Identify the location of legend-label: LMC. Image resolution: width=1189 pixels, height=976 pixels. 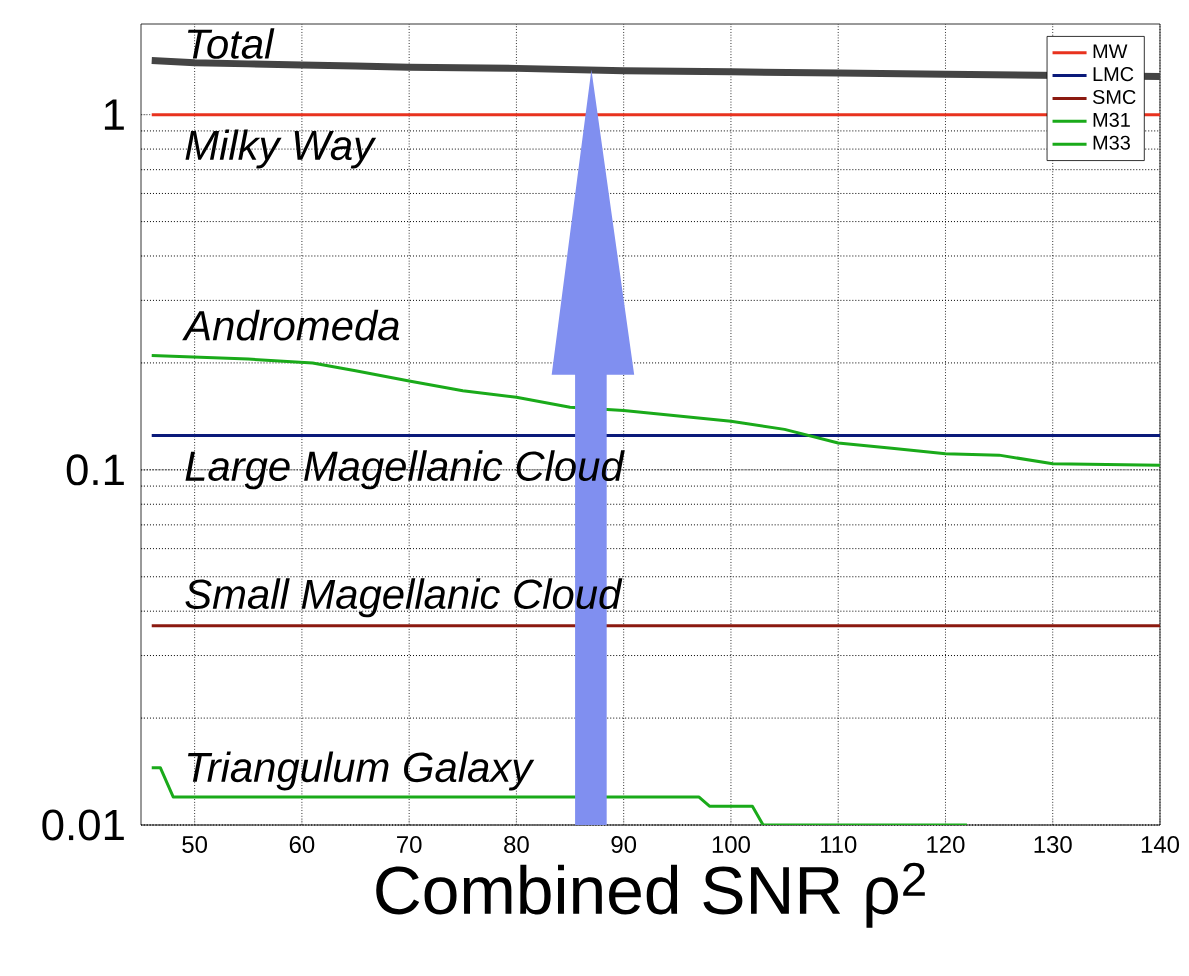
(1113, 74).